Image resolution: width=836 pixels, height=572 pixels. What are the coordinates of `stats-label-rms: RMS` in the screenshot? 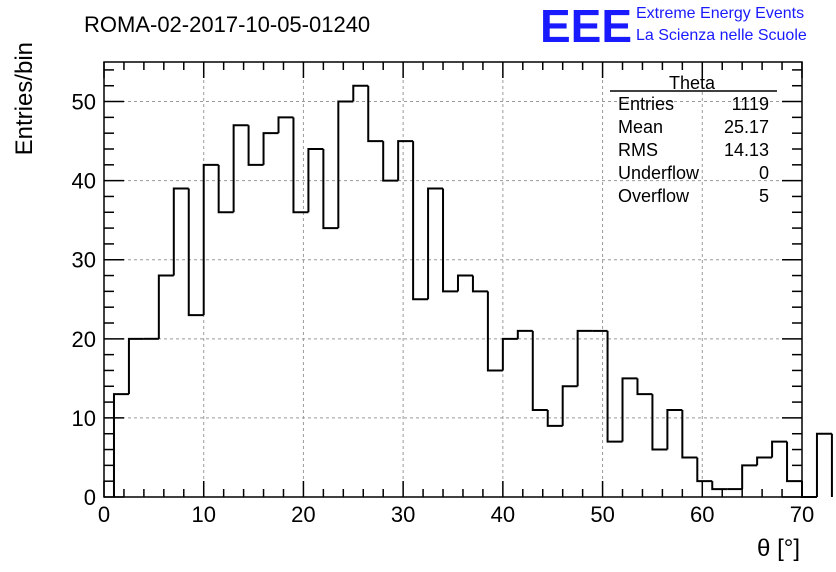 It's located at (638, 150).